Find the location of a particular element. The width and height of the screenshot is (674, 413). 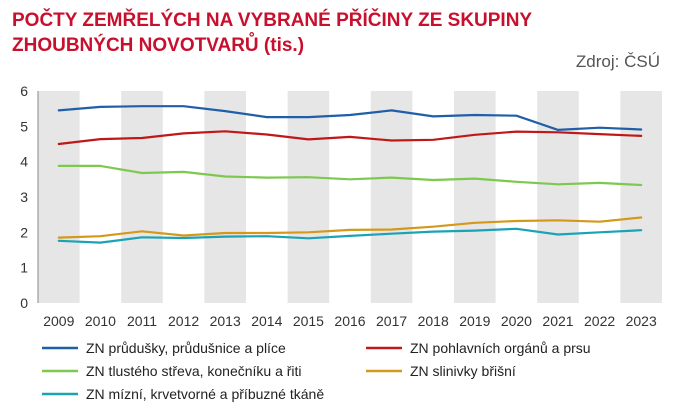

x-tick-label: 2011 is located at coordinates (142, 321).